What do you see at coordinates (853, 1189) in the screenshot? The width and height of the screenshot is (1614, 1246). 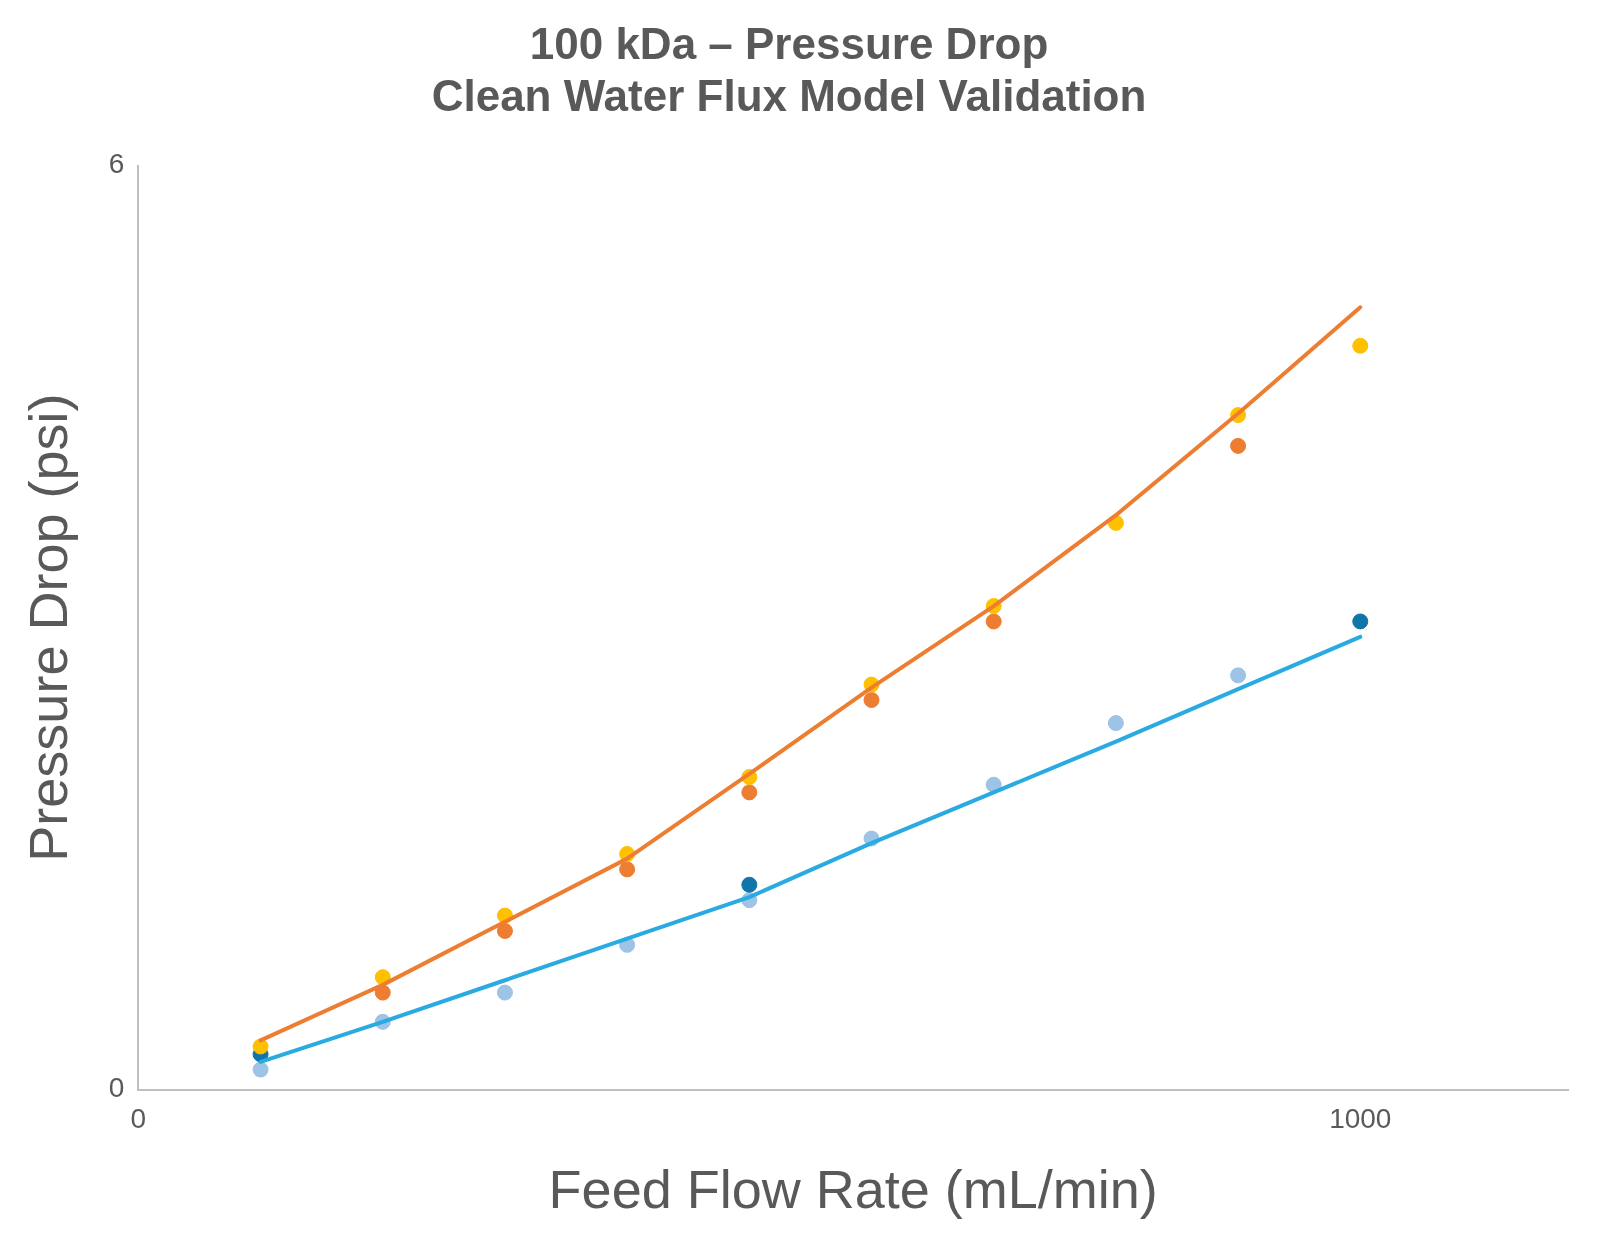 I see `x-axis-title: Feed Flow Rate (mL/min)` at bounding box center [853, 1189].